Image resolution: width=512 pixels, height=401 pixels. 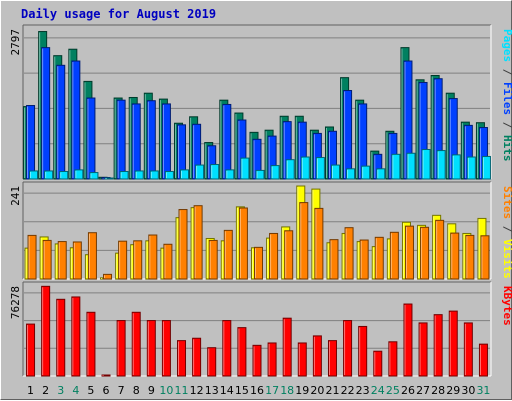 What do you see at coordinates (242, 390) in the screenshot?
I see `day-label-15: 15` at bounding box center [242, 390].